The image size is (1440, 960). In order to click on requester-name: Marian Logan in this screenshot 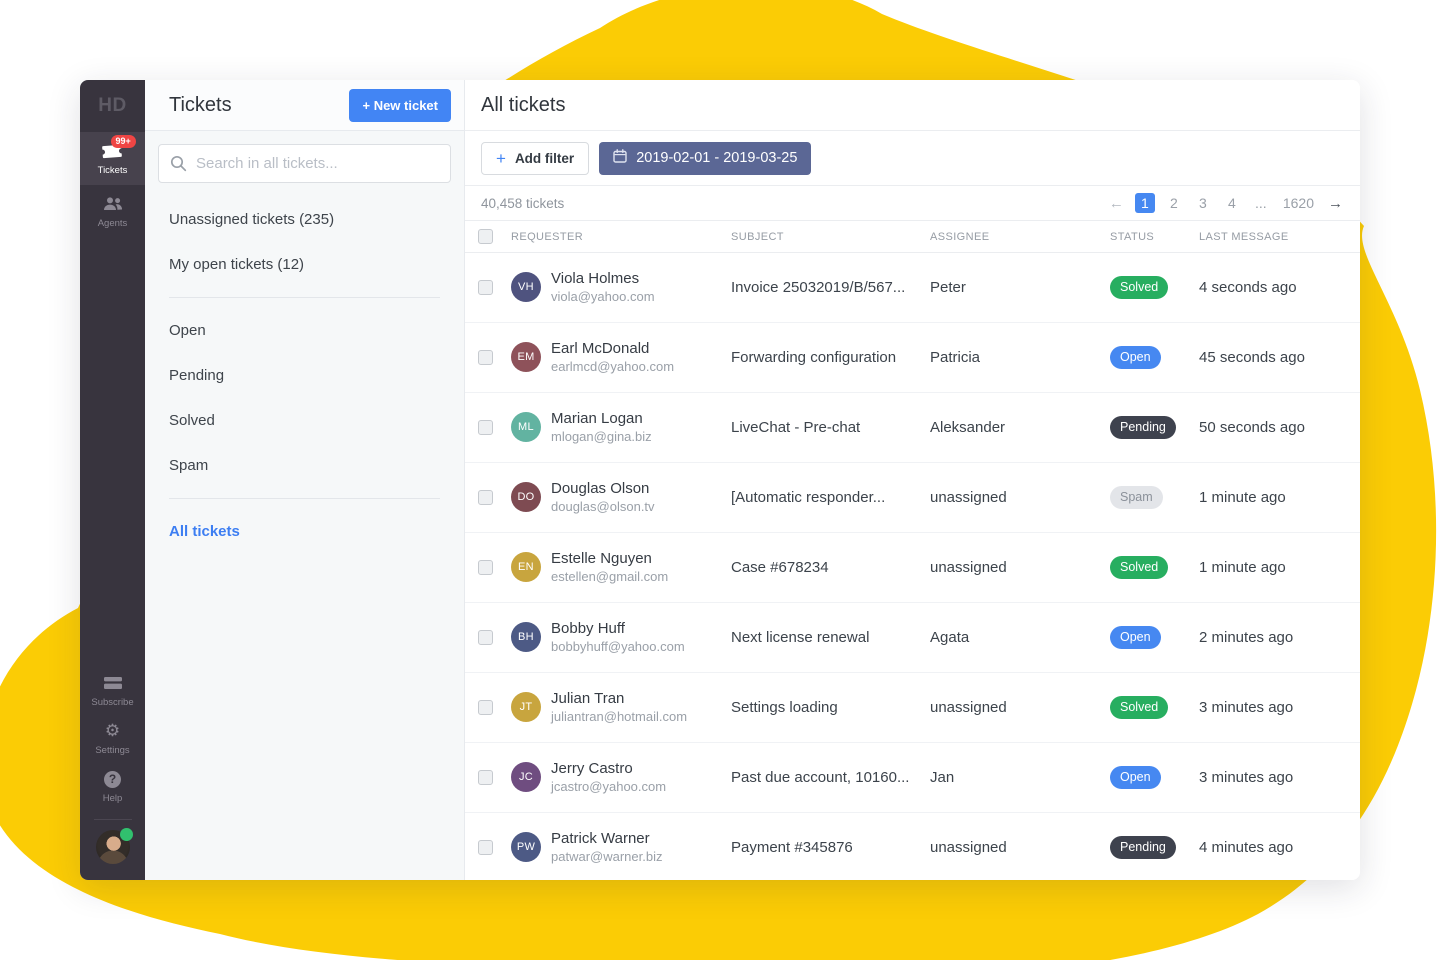, I will do `click(597, 419)`.